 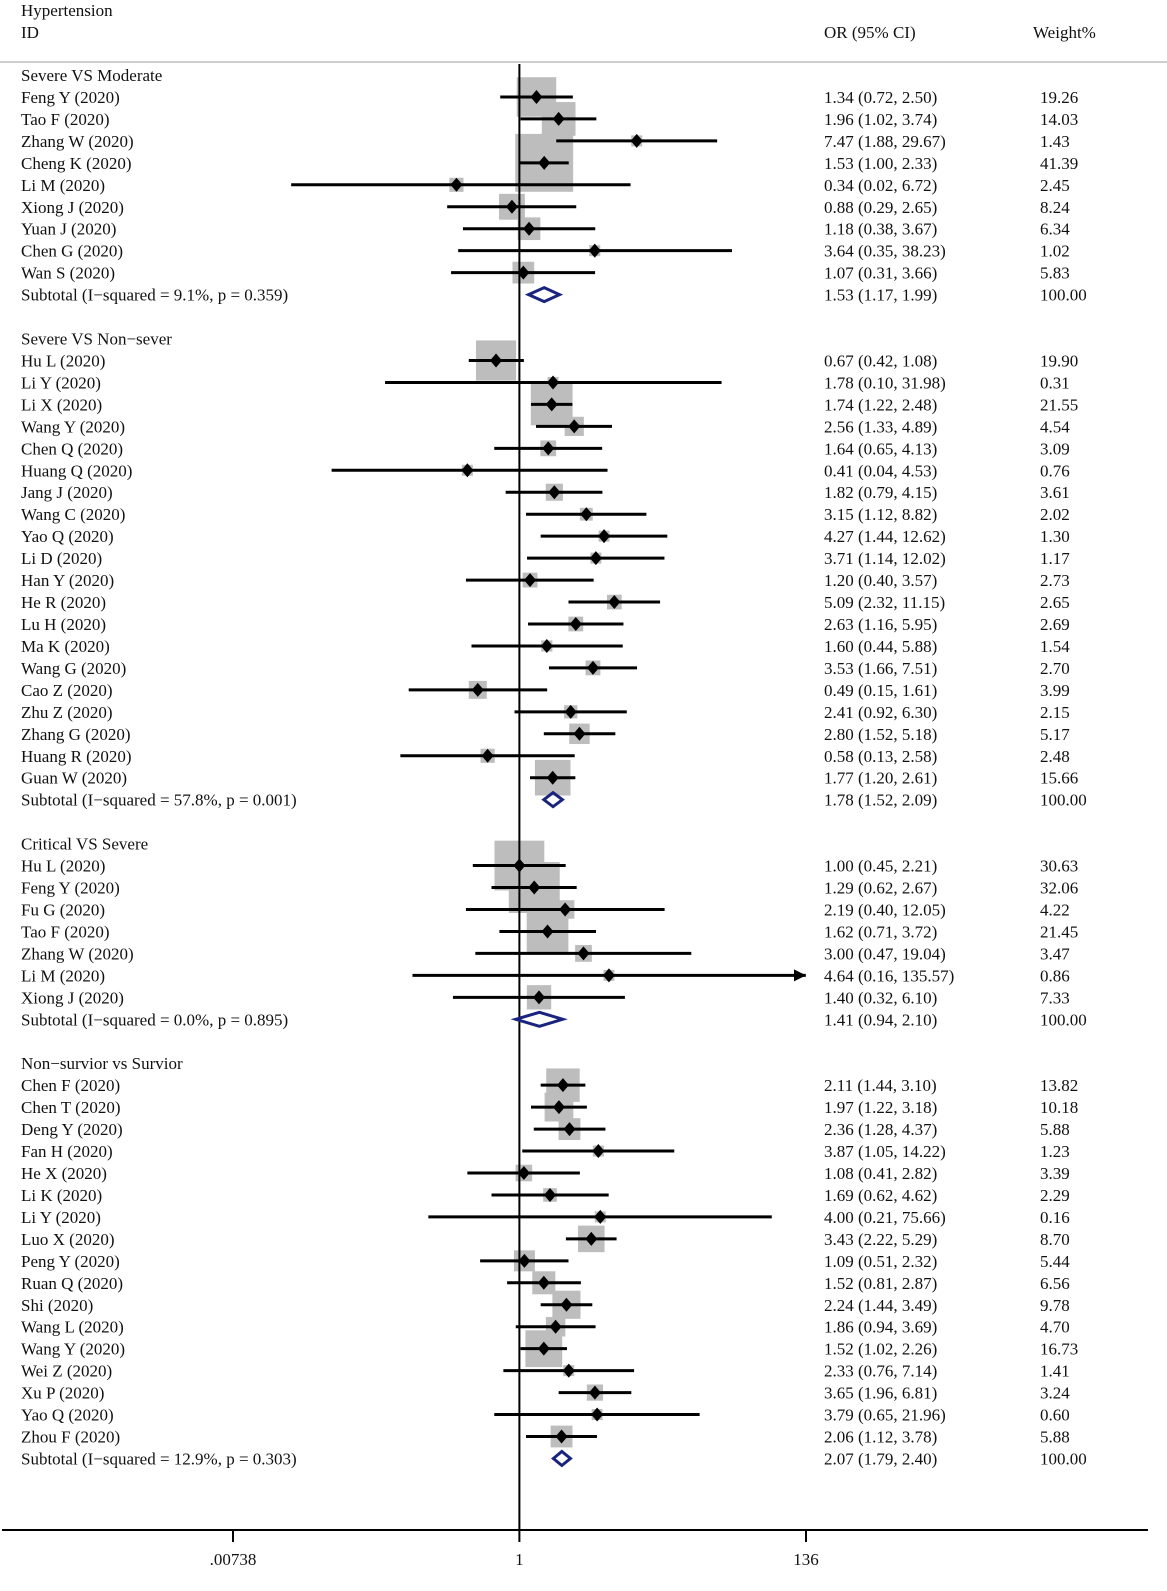 What do you see at coordinates (880, 1283) in the screenshot?
I see `study-or-ci: 1.52 (0.81, 2.87)` at bounding box center [880, 1283].